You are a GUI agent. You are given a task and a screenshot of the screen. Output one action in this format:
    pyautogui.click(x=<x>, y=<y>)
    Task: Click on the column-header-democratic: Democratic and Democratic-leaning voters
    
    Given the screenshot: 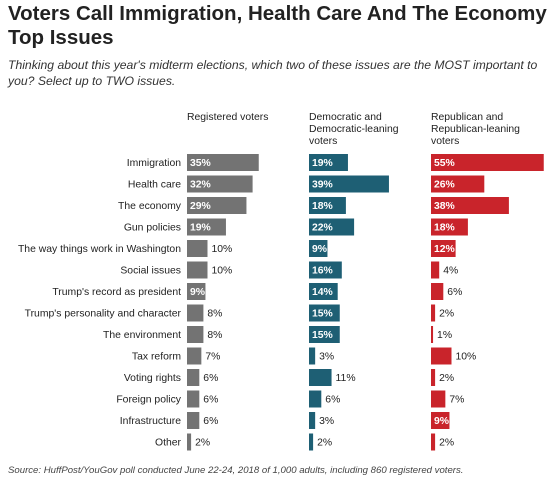 What is the action you would take?
    pyautogui.click(x=354, y=130)
    